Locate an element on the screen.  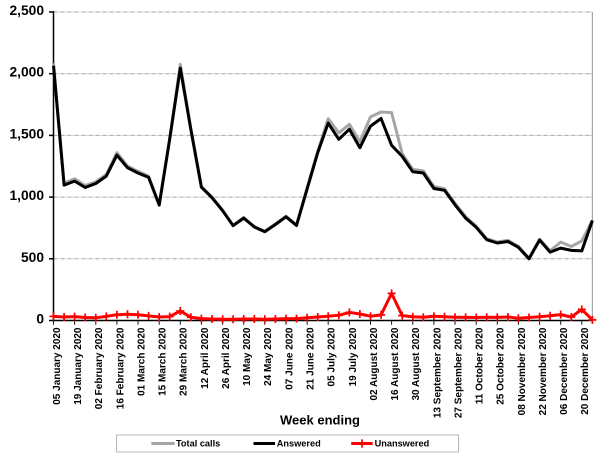
svg-text: 02 August 2020 is located at coordinates (374, 363).